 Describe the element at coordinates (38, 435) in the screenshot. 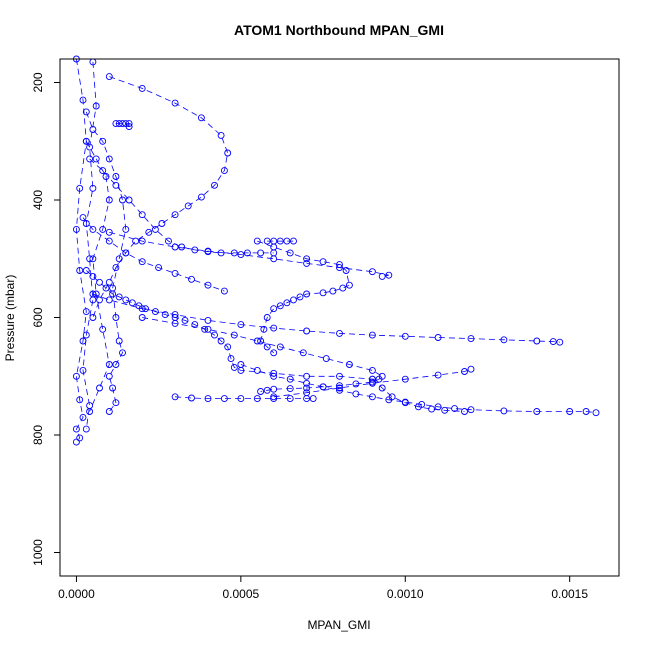

I see `y-tick-label: 800` at that location.